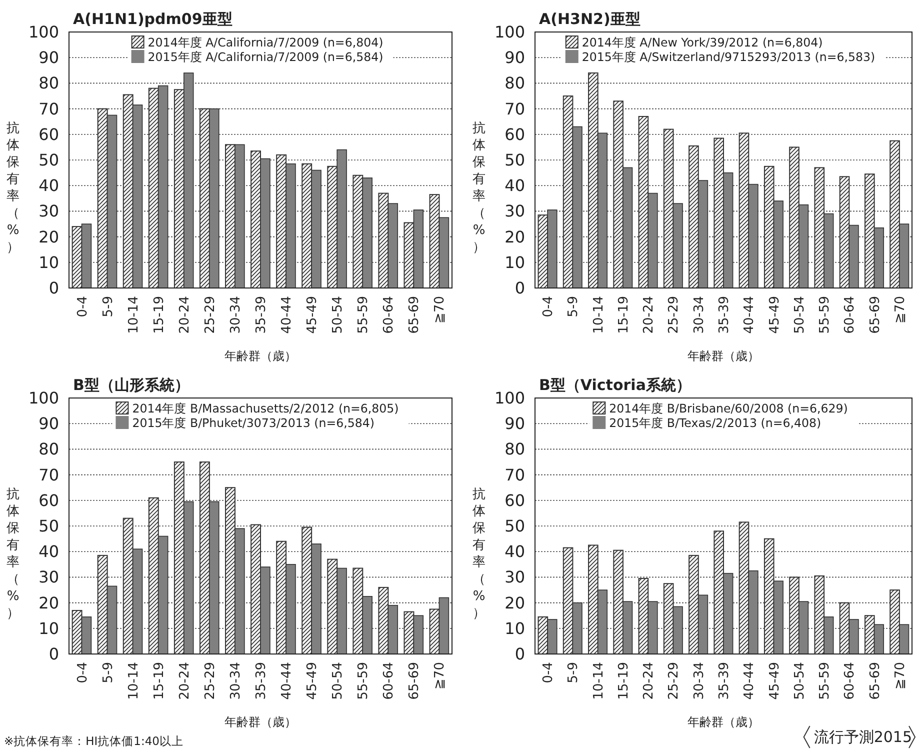  I want to click on legend-label: 2015年度 A/California/7/2009 (n=6,584), so click(266, 57).